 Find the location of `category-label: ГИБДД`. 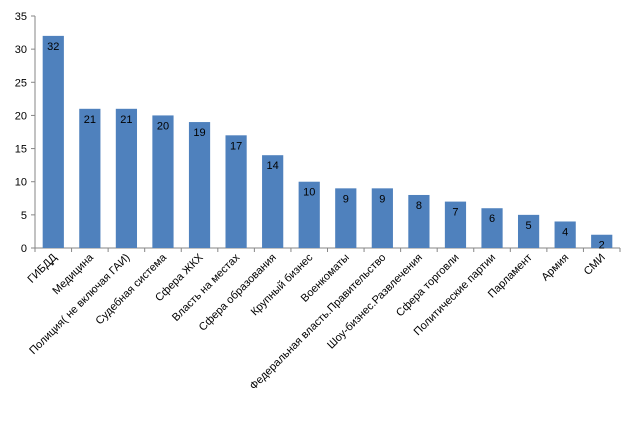

category-label: ГИБДД is located at coordinates (42, 268).